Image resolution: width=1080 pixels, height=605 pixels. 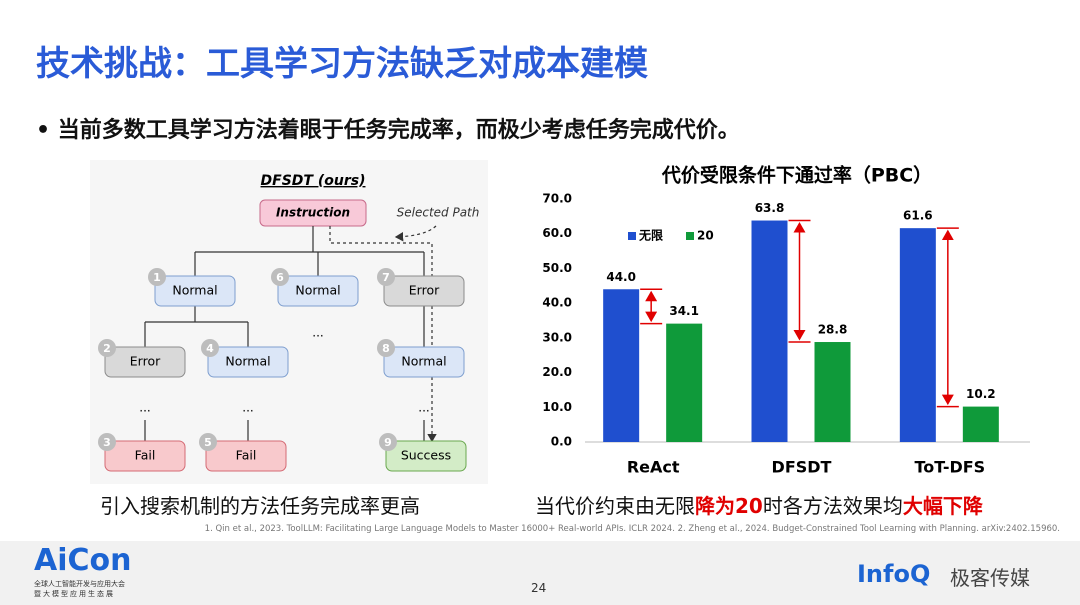 I want to click on bullet: • 当前多数工具学习方法着眼于任务完成率，而极少考虑任务完成代价。, so click(x=388, y=130).